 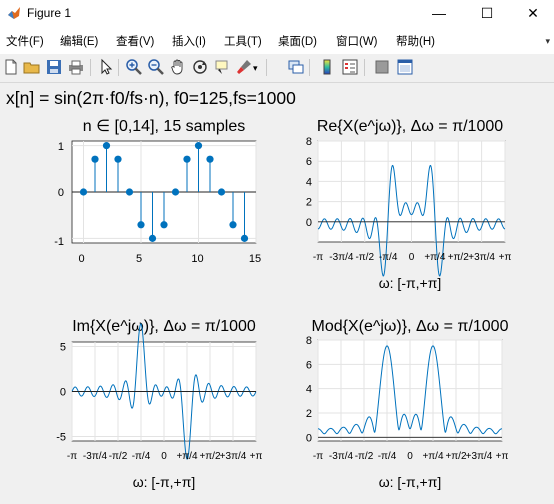 I want to click on insert-colorbar-icon, so click(x=327, y=67).